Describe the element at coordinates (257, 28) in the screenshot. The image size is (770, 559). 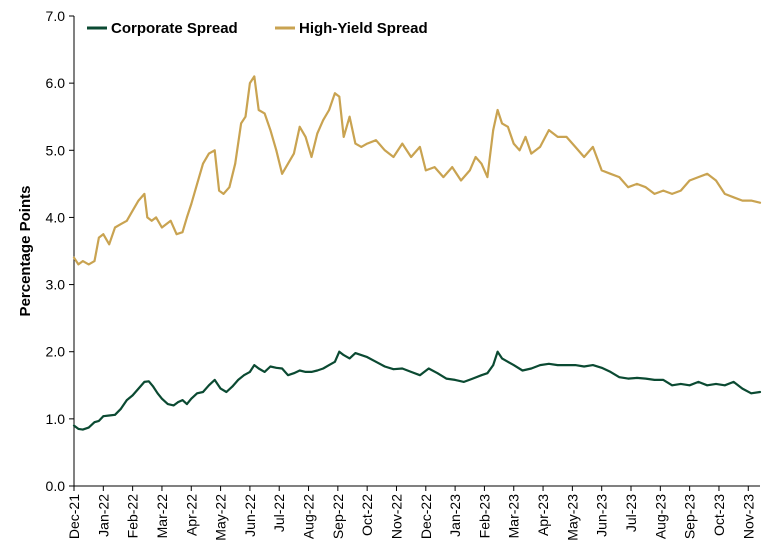
I see `legend: Corporate Spread High-Yield Spread` at that location.